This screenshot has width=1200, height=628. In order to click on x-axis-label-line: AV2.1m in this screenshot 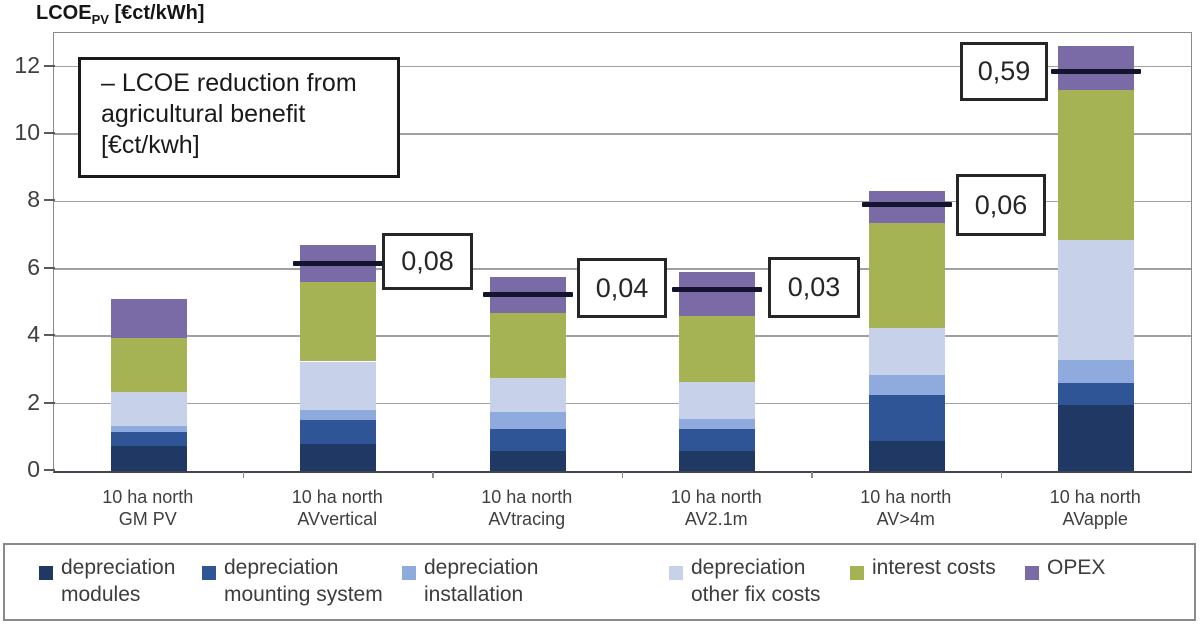, I will do `click(716, 519)`.